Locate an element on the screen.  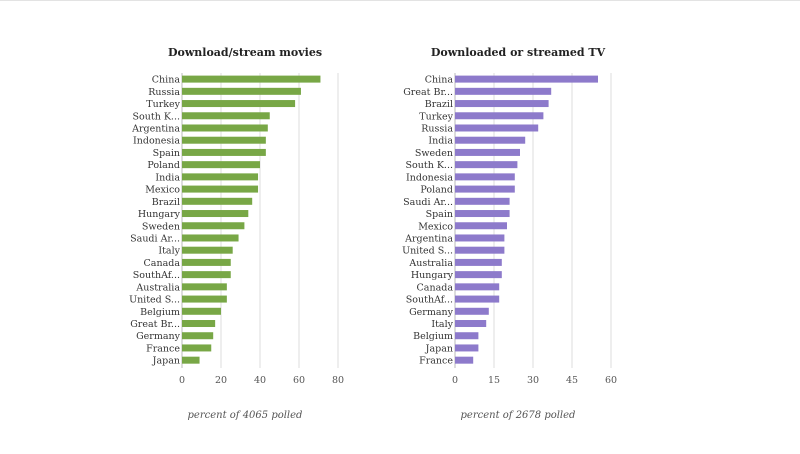
movies-category-label: Japan is located at coordinates (166, 361).